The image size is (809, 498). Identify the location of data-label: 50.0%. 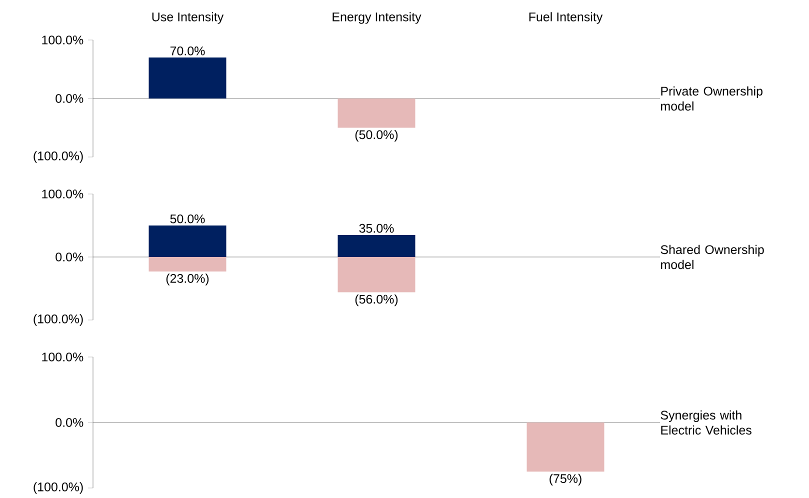
(187, 219).